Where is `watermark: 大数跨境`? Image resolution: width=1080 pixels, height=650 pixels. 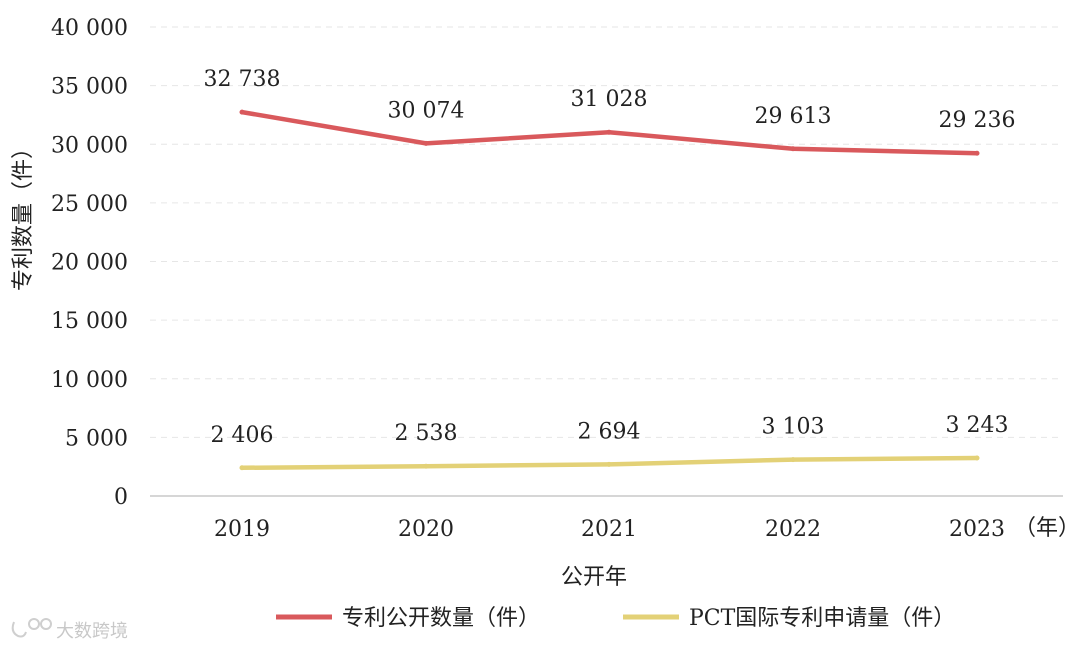 watermark: 大数跨境 is located at coordinates (69, 630).